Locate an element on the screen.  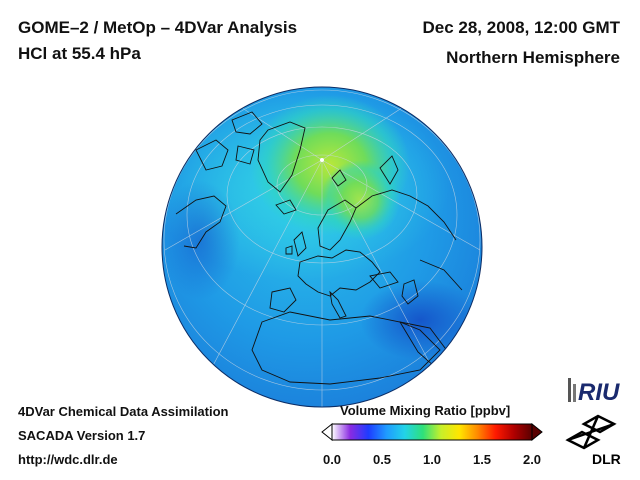
colorbar-max-arrow is located at coordinates (537, 432).